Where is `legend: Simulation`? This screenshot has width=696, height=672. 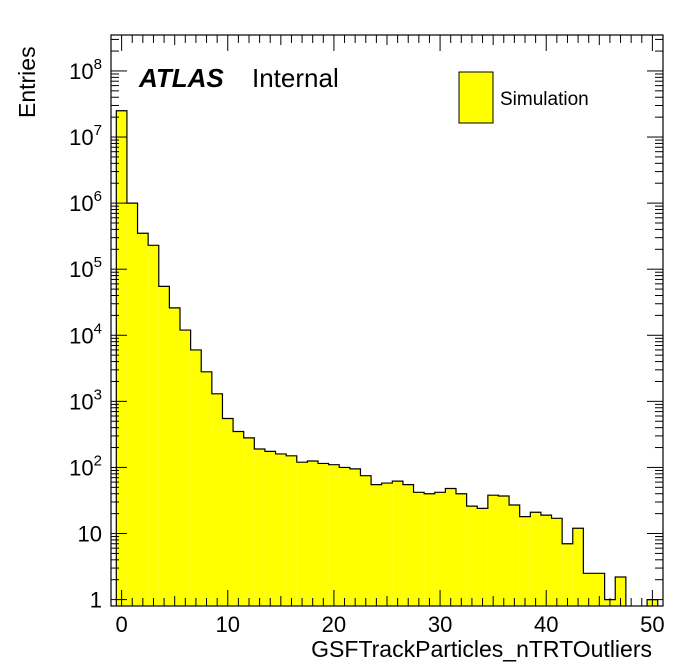 legend: Simulation is located at coordinates (523, 97).